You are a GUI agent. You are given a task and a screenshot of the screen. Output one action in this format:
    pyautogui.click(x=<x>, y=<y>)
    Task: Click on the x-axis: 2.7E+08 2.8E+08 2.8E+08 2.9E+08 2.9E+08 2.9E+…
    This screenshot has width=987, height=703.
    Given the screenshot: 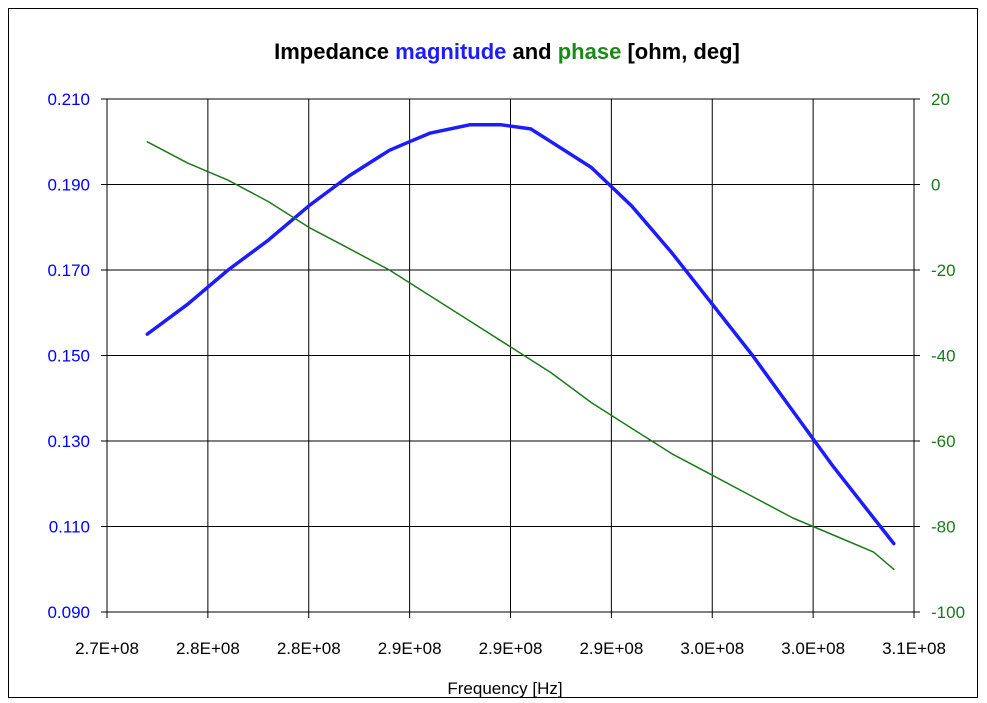 What is the action you would take?
    pyautogui.click(x=510, y=635)
    